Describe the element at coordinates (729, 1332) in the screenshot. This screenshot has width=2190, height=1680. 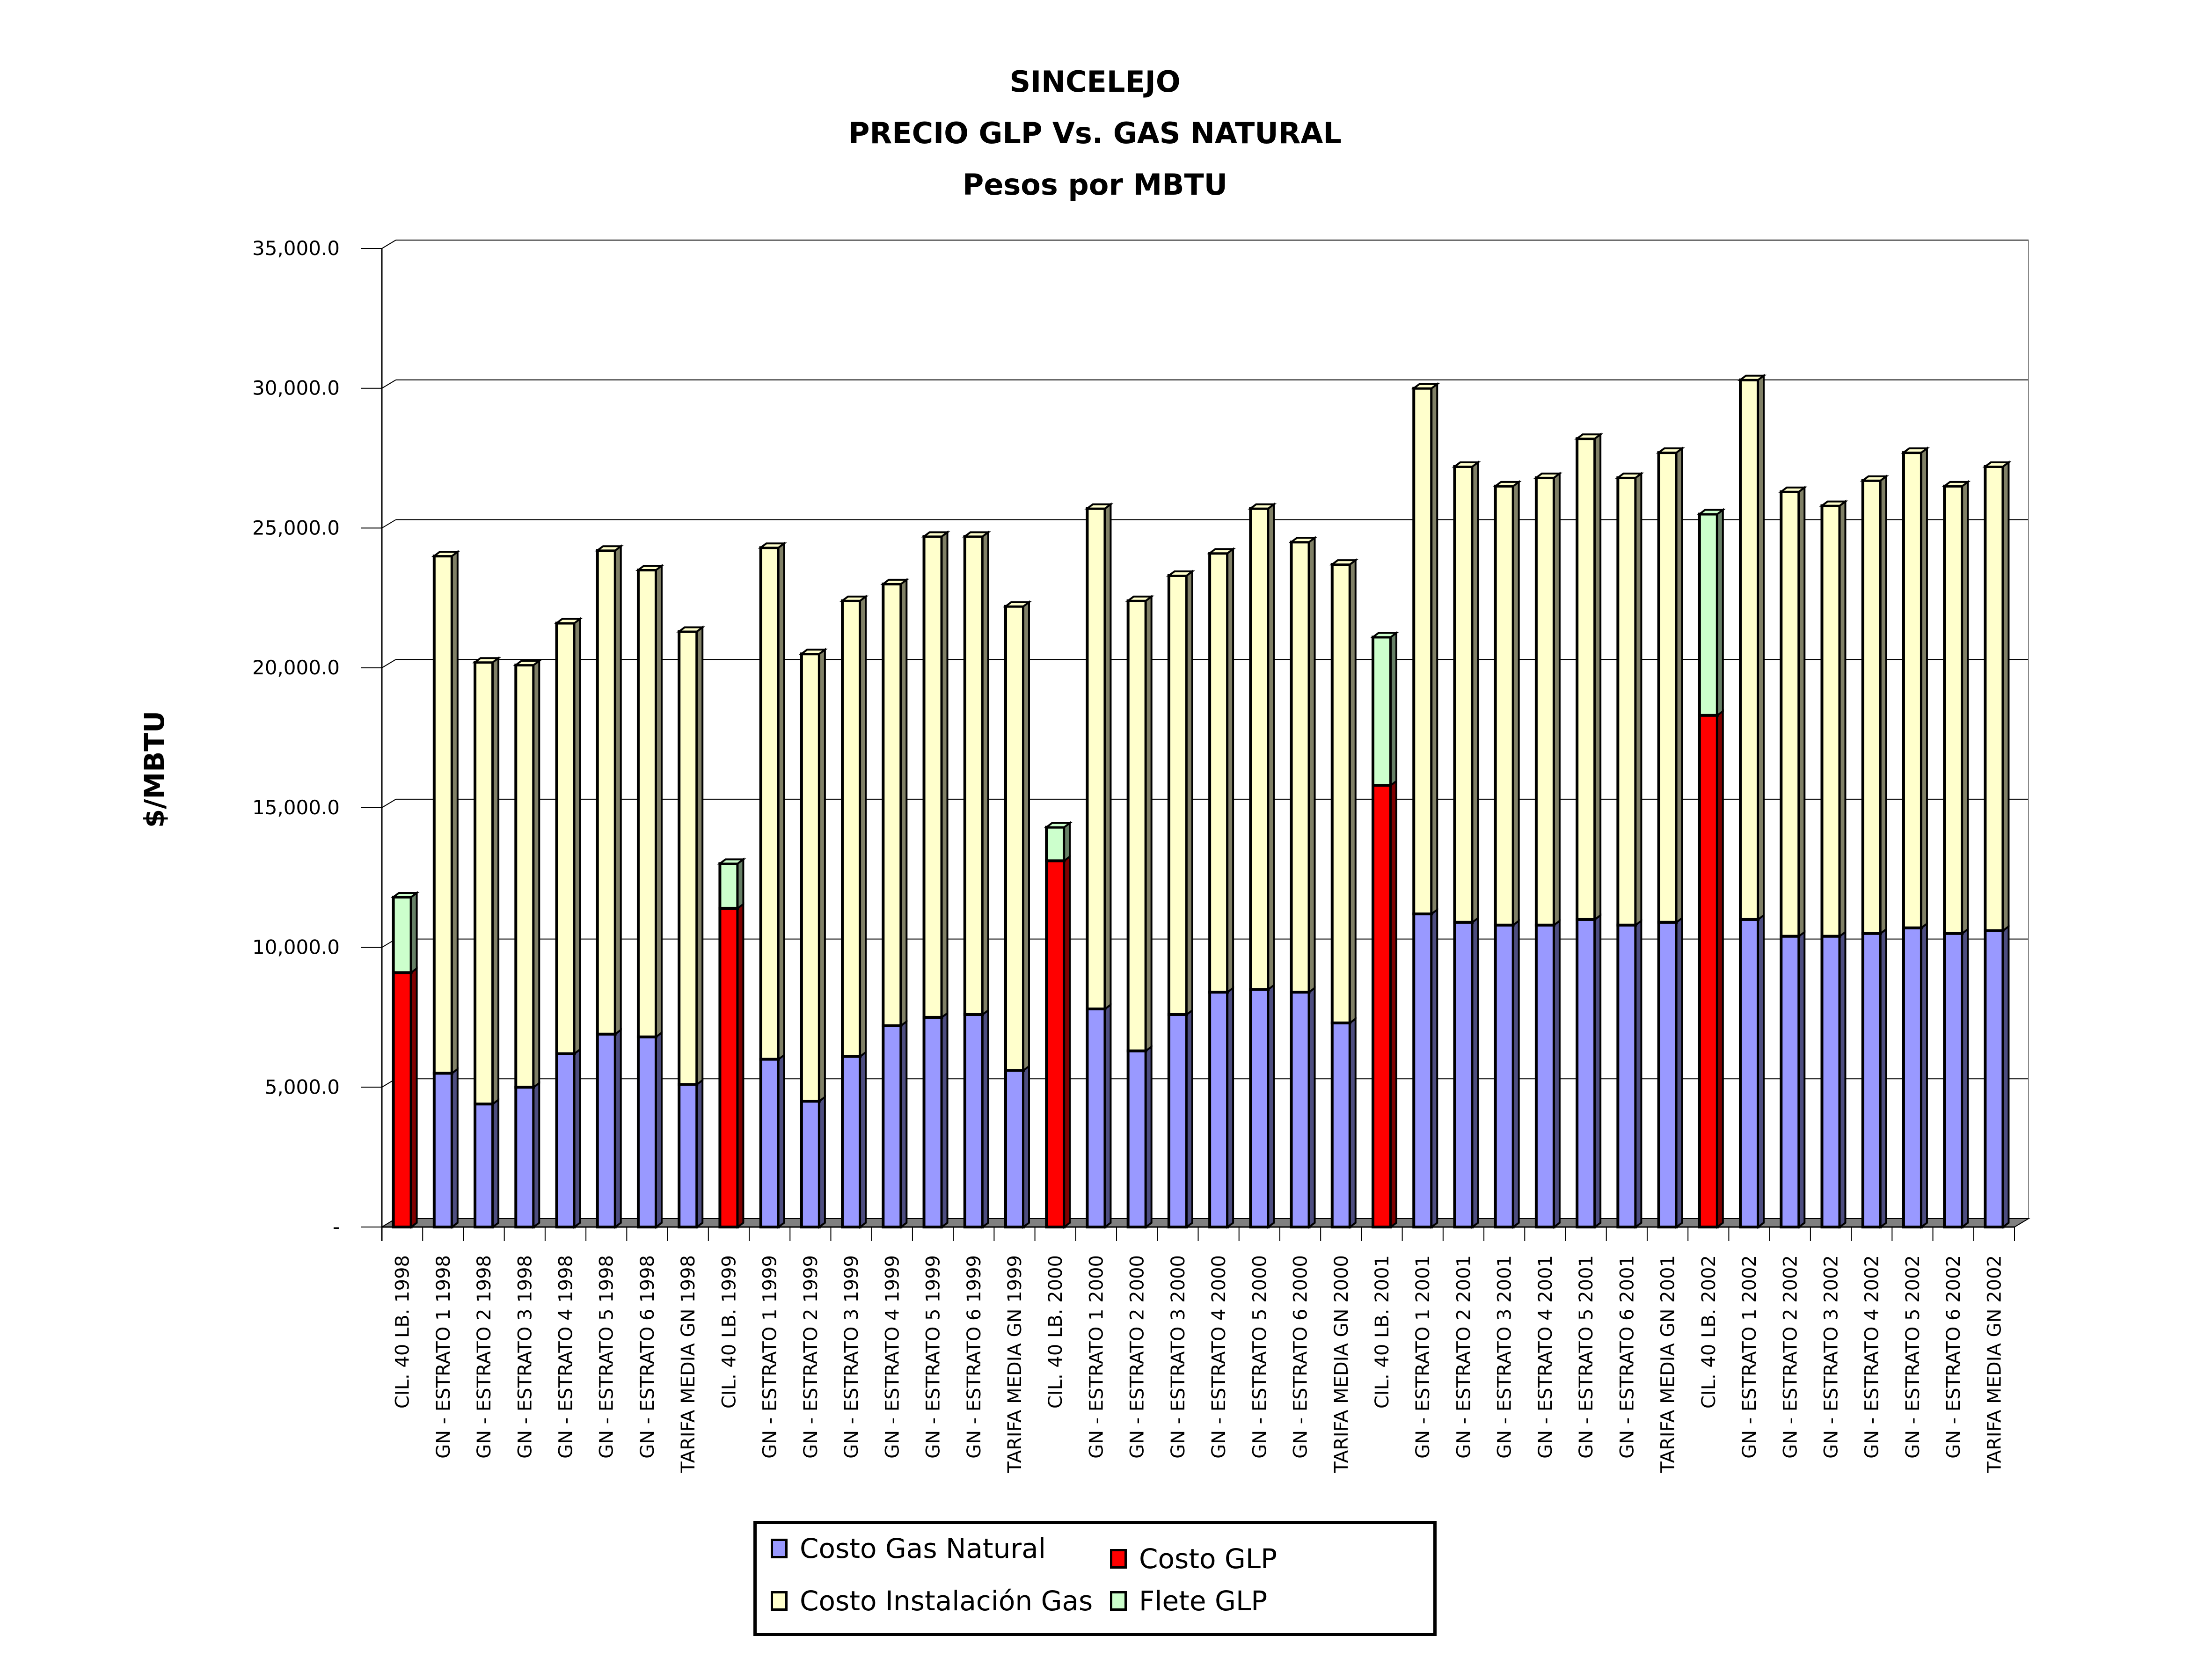
I see `x-tick-label: CIL. 40 LB. 1999` at that location.